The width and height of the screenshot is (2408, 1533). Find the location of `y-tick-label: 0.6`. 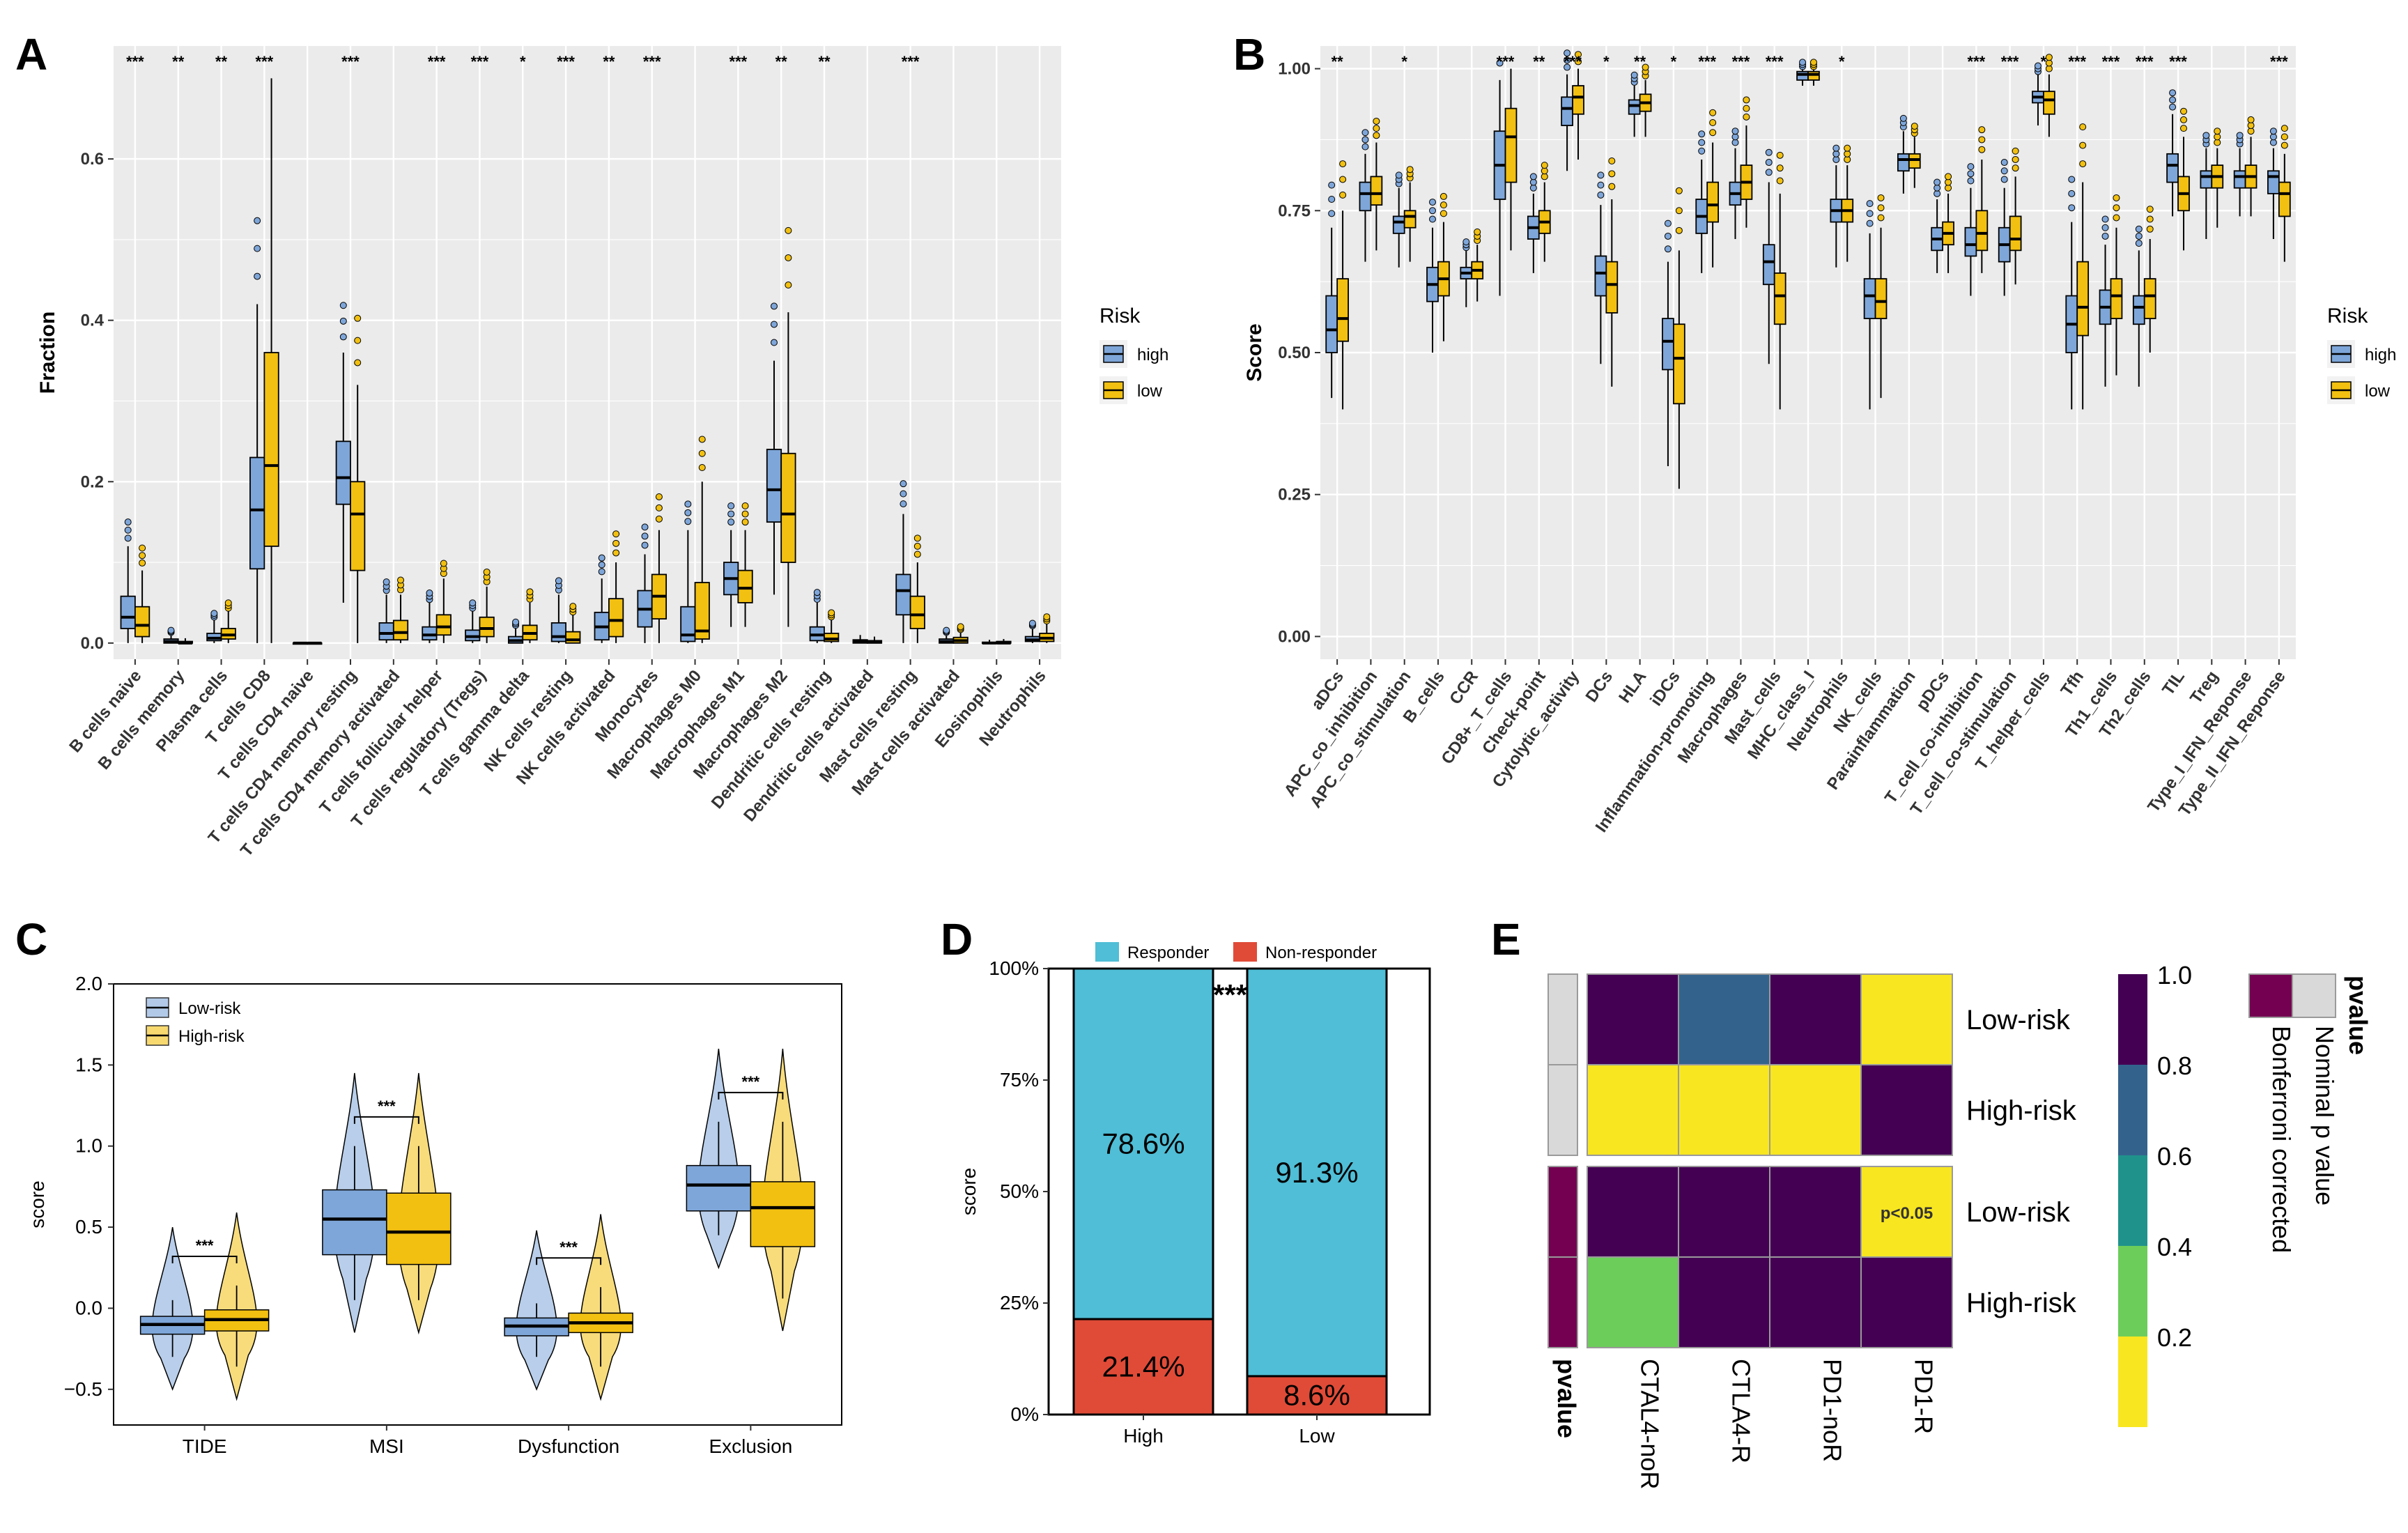

y-tick-label: 0.6 is located at coordinates (92, 159).